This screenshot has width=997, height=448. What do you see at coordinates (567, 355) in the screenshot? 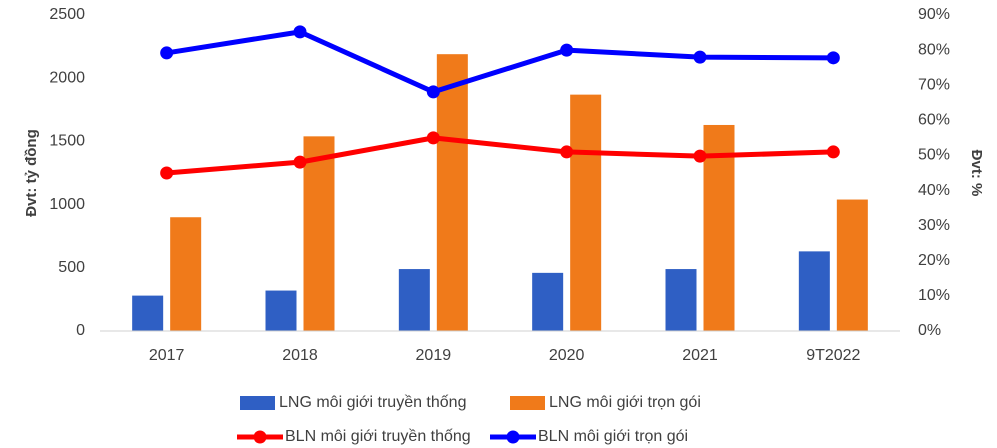
I see `x-tick-label: 2020` at bounding box center [567, 355].